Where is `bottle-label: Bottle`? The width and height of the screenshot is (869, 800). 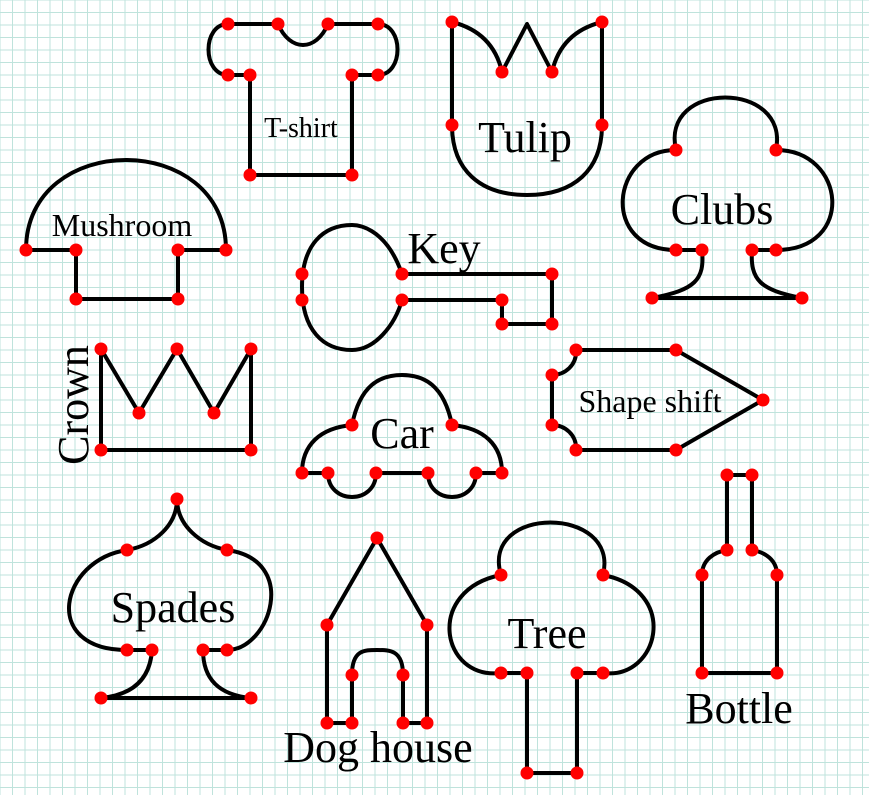
bottle-label: Bottle is located at coordinates (739, 708).